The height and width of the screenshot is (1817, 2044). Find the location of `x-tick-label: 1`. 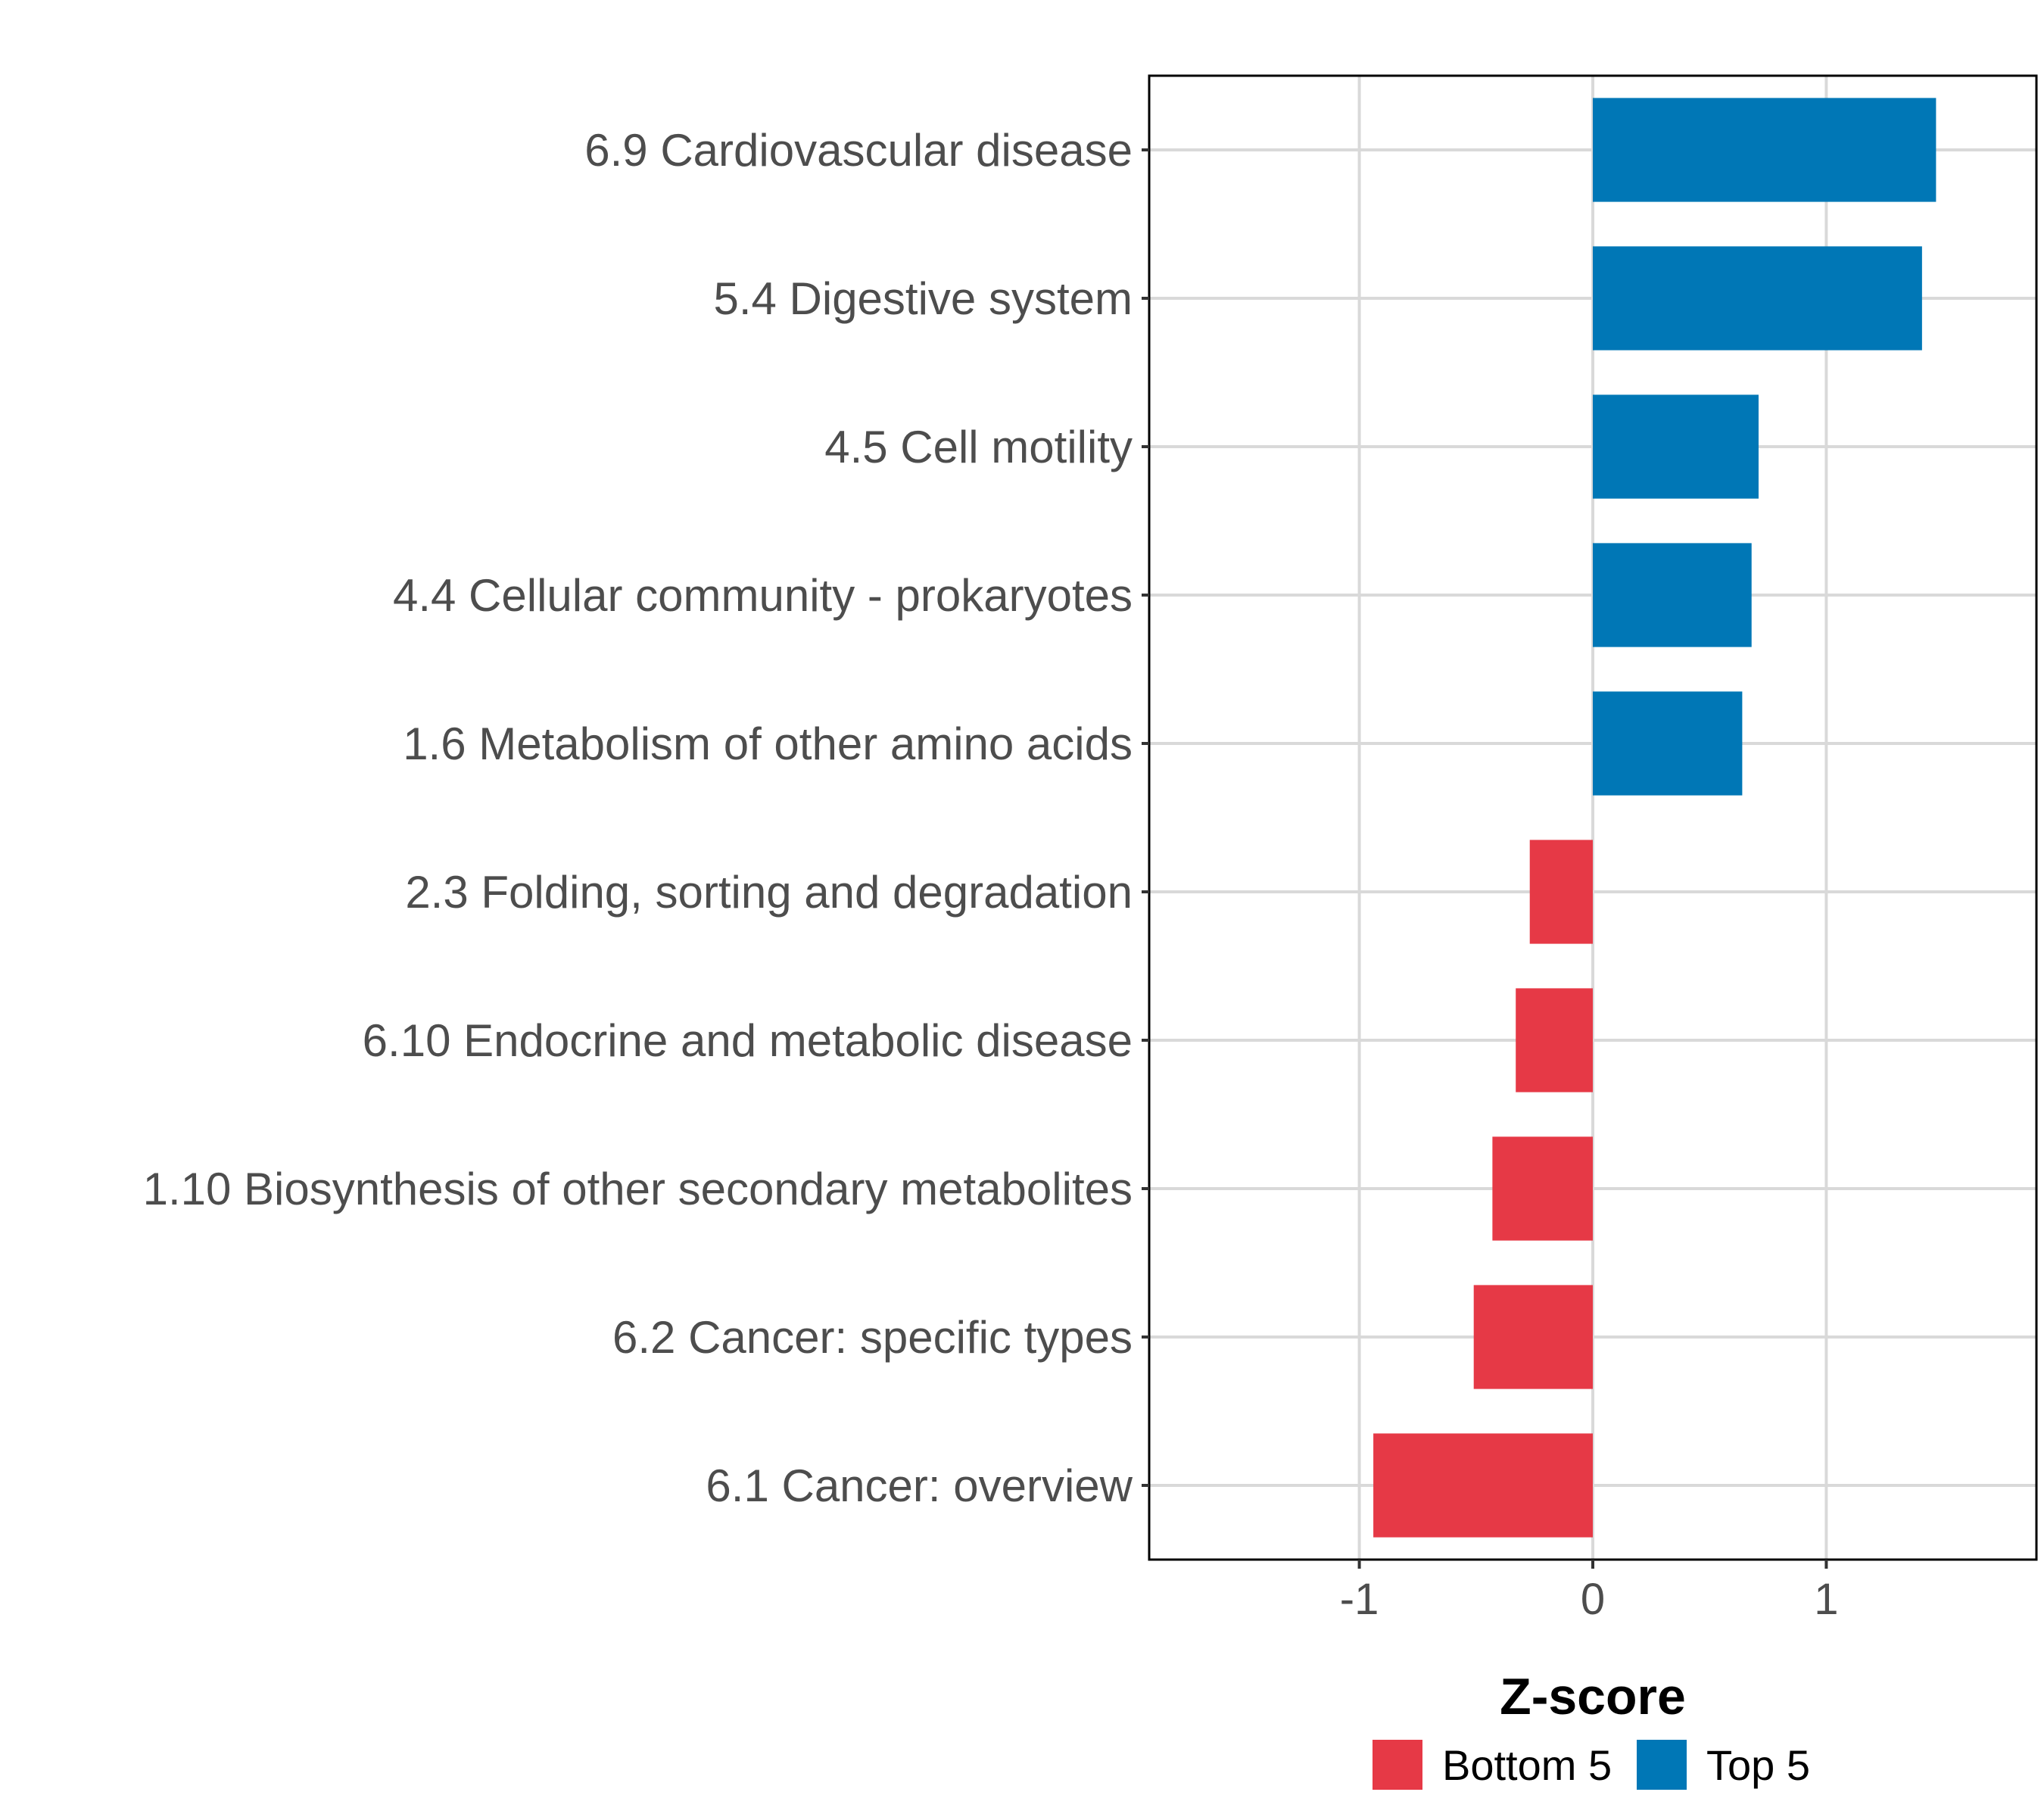

x-tick-label: 1 is located at coordinates (1826, 1599).